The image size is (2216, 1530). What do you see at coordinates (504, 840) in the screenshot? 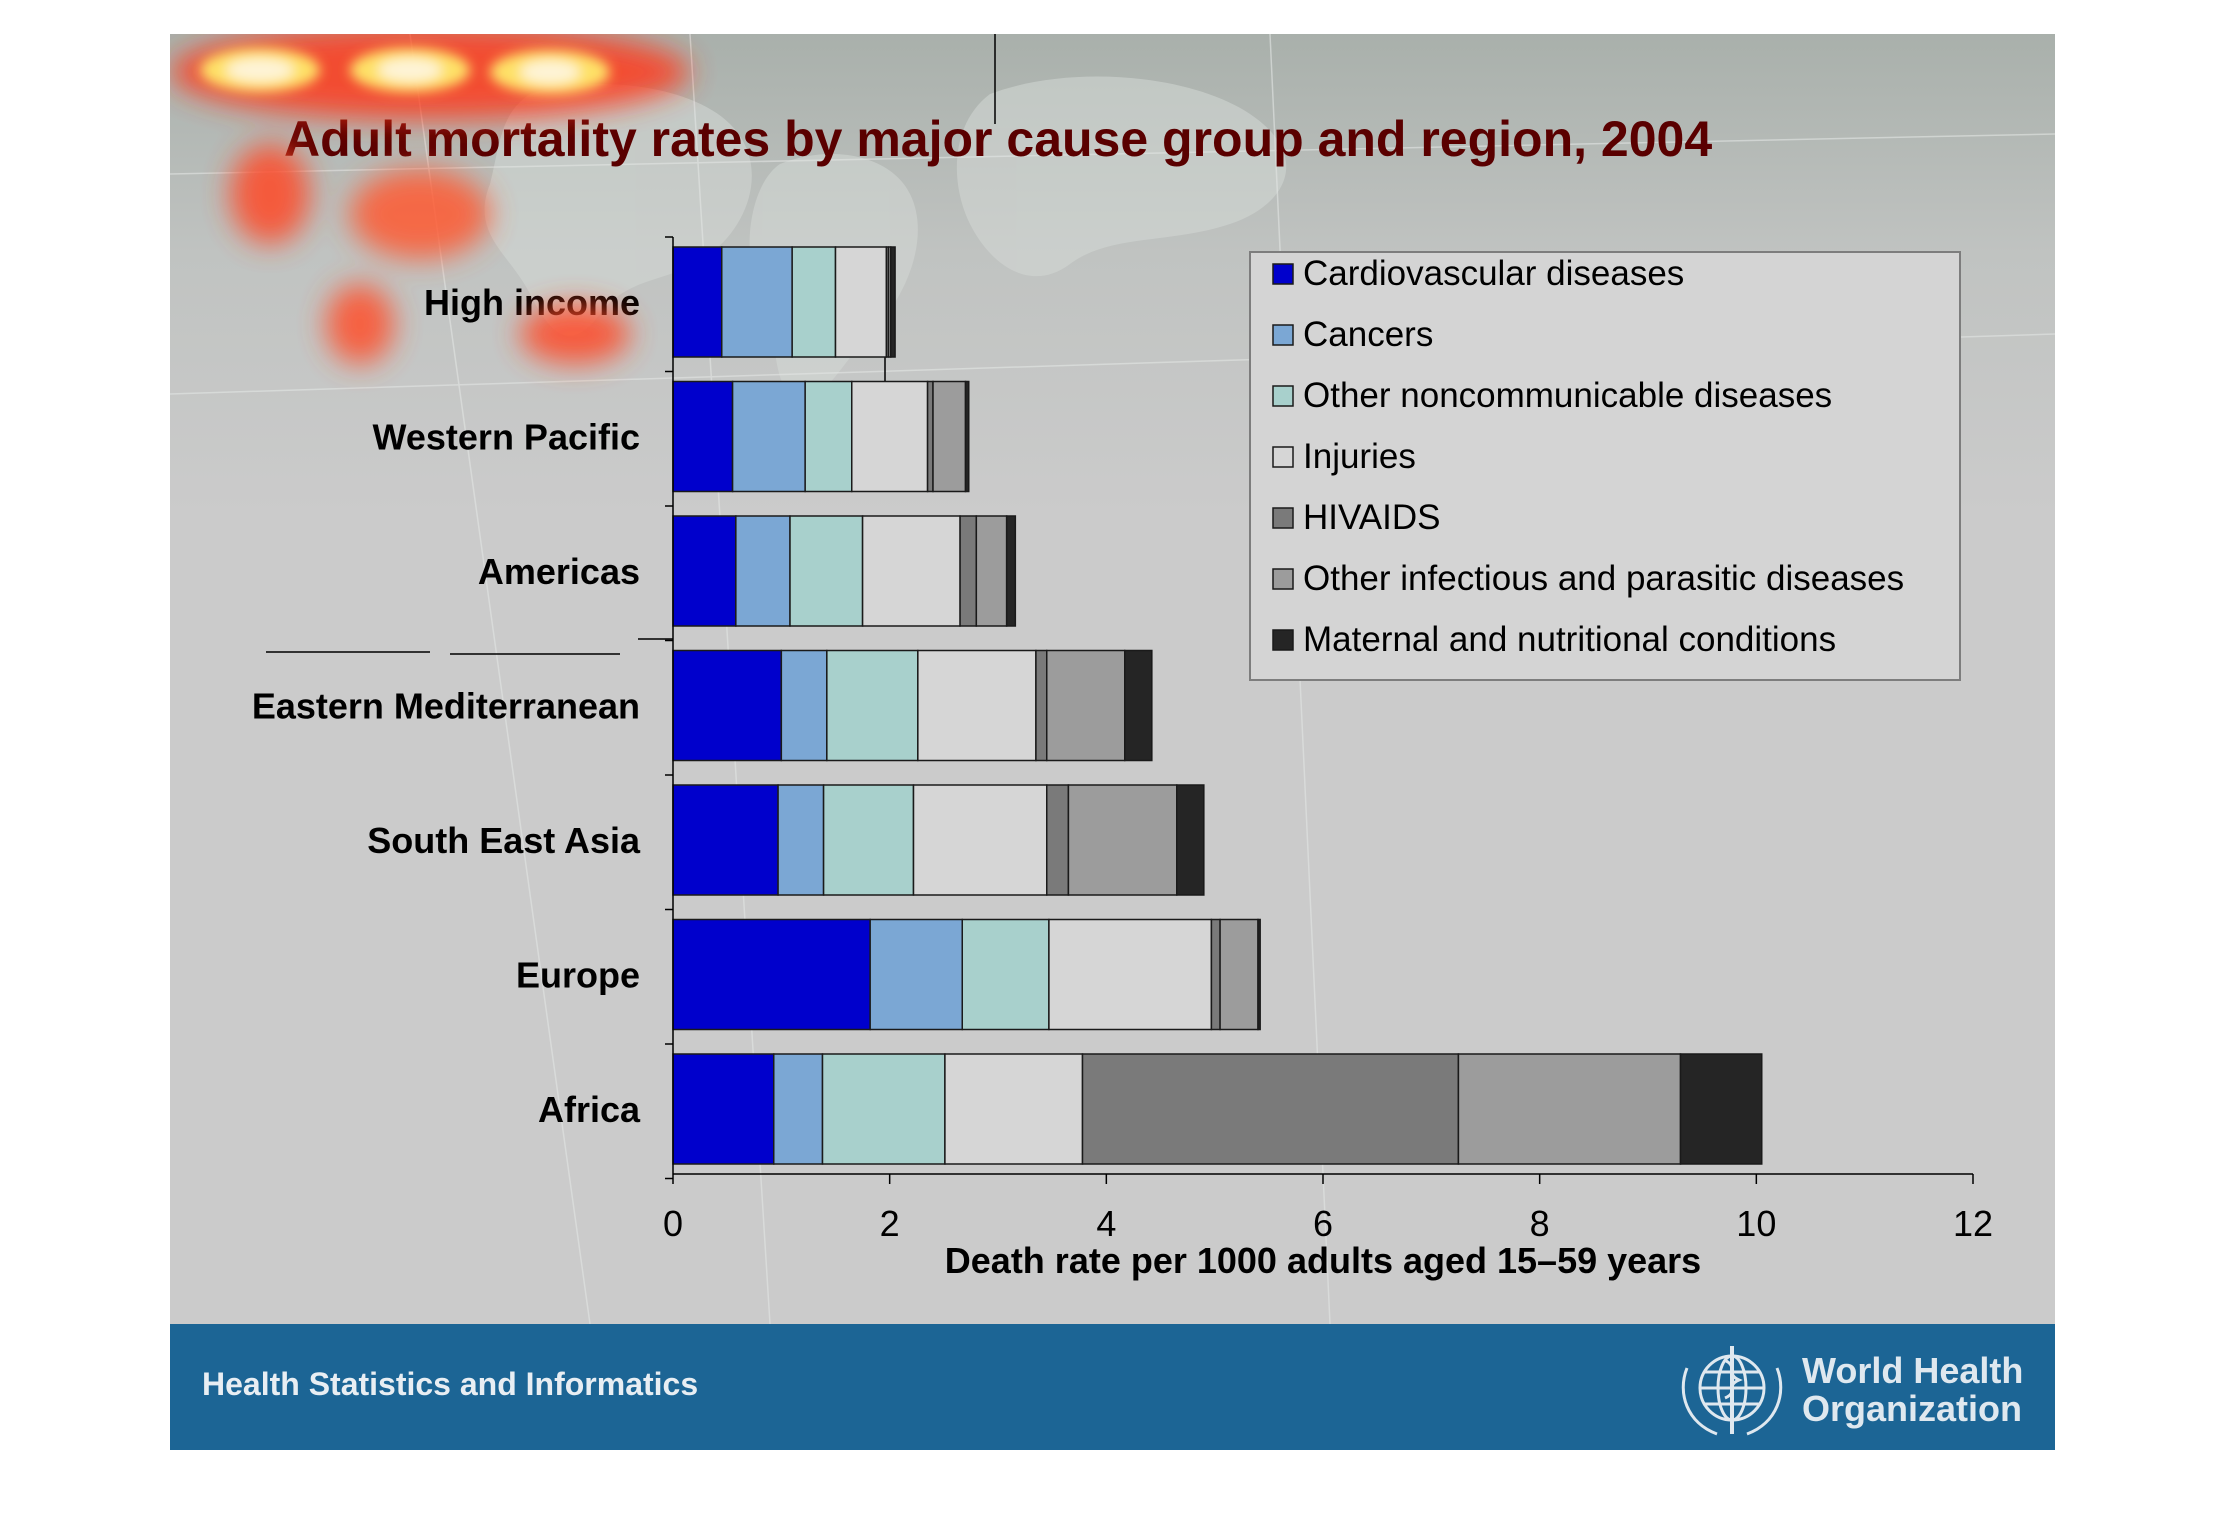
I see `category-label: South East Asia` at bounding box center [504, 840].